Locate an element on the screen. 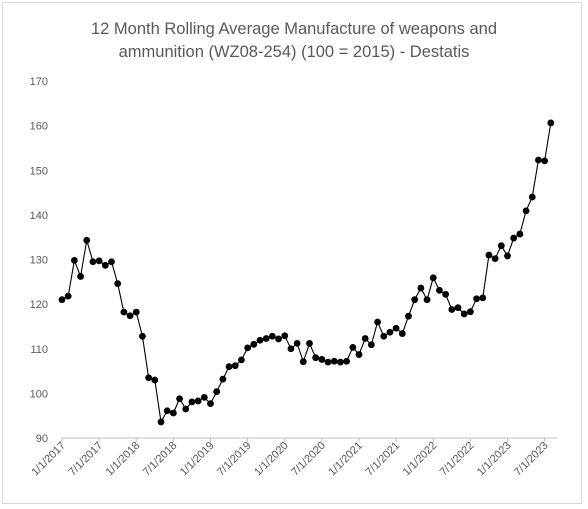  x-tick-label: 7/1/2023 is located at coordinates (531, 459).